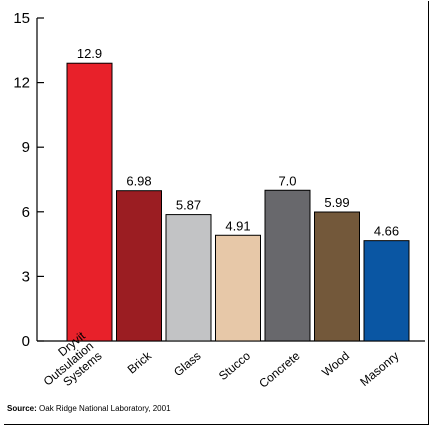  I want to click on x-tick-label-line: Wood, so click(335, 364).